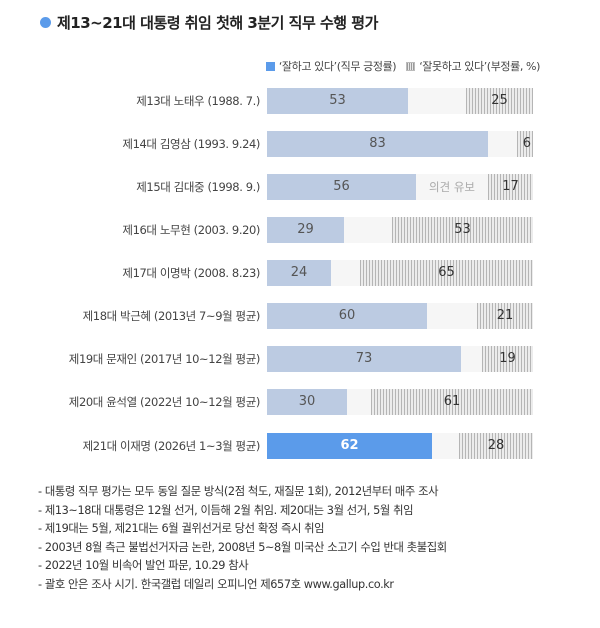 The image size is (600, 628). Describe the element at coordinates (191, 230) in the screenshot. I see `row-label: 제16대 노무현 (2003. 9.20)` at that location.